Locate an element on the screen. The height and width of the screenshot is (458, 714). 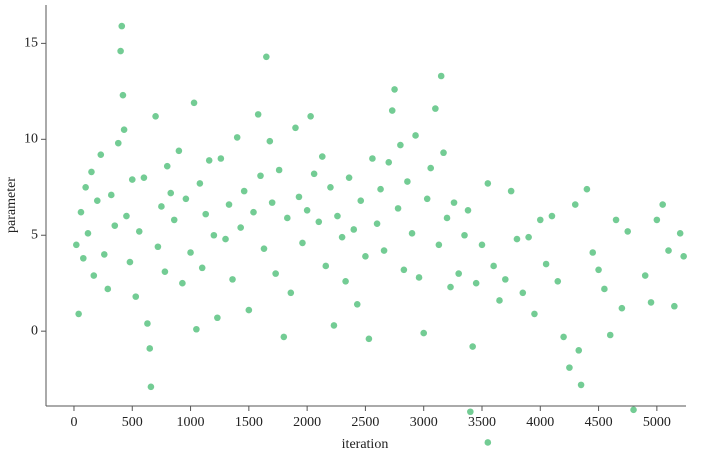
x-axis-title: iteration is located at coordinates (365, 444).